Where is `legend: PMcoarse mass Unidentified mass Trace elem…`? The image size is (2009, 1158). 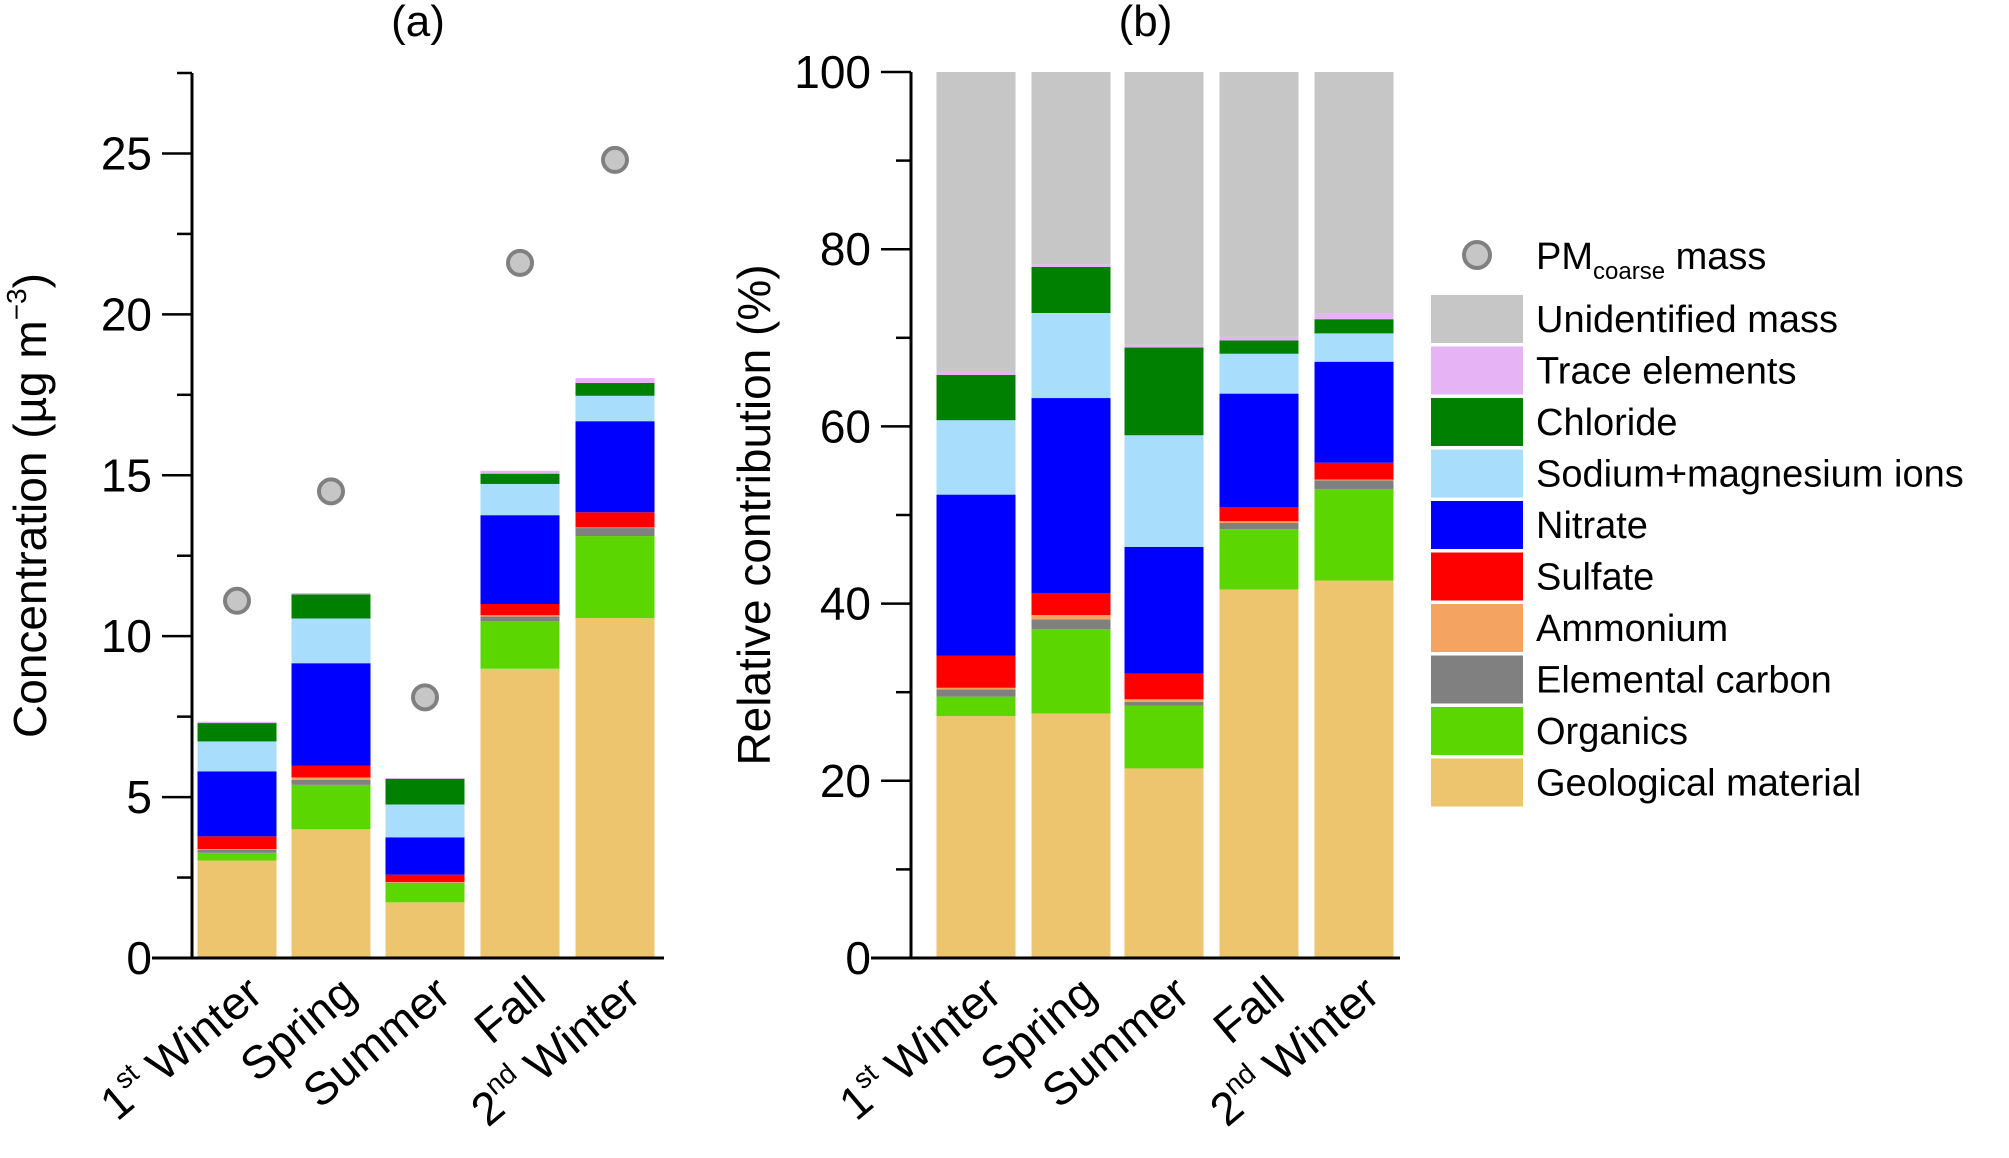 legend: PMcoarse mass Unidentified mass Trace elem… is located at coordinates (1697, 521).